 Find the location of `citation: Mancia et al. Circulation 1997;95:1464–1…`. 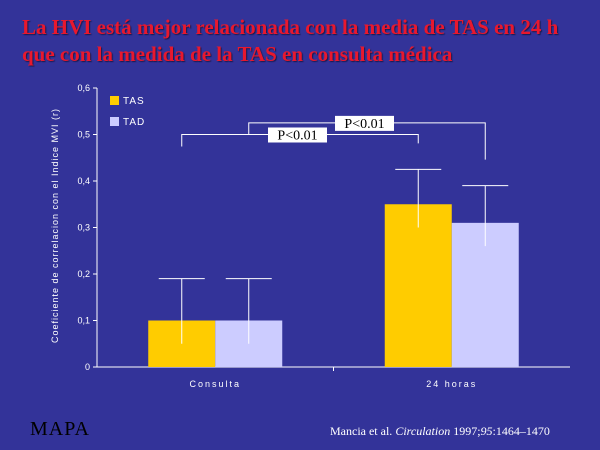

citation: Mancia et al. Circulation 1997;95:1464–1… is located at coordinates (440, 431).